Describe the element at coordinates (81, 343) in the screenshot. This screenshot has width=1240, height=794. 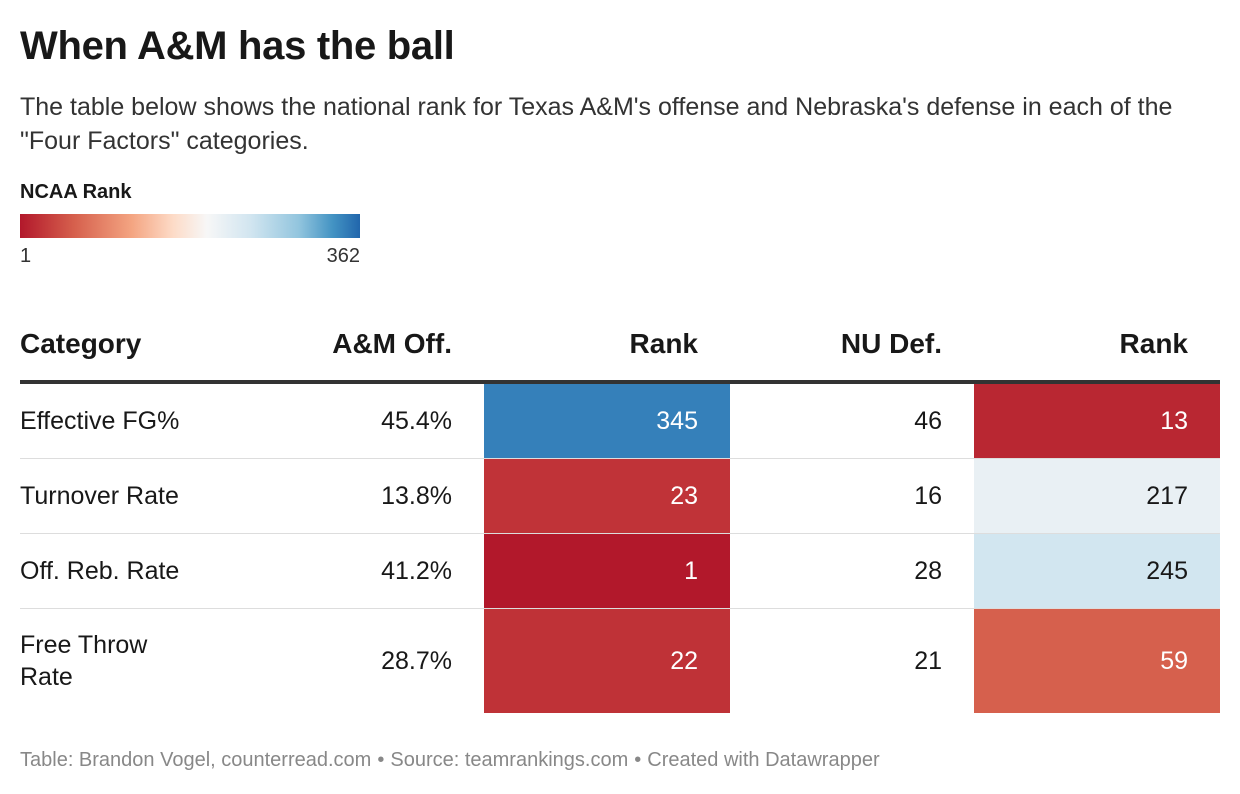
I see `header-category: Category` at that location.